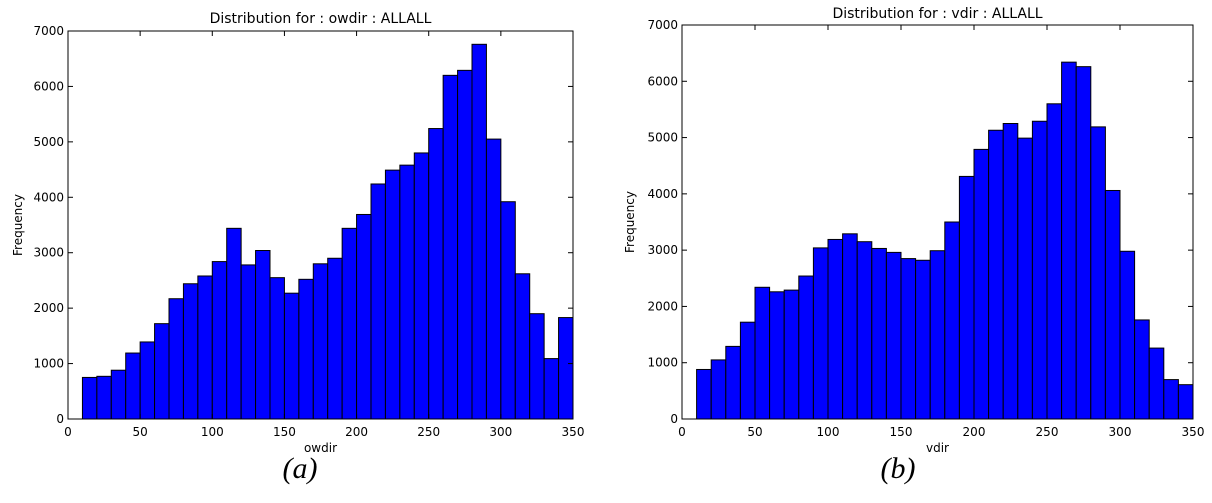  Describe the element at coordinates (284, 432) in the screenshot. I see `x-tick-label: 150` at that location.